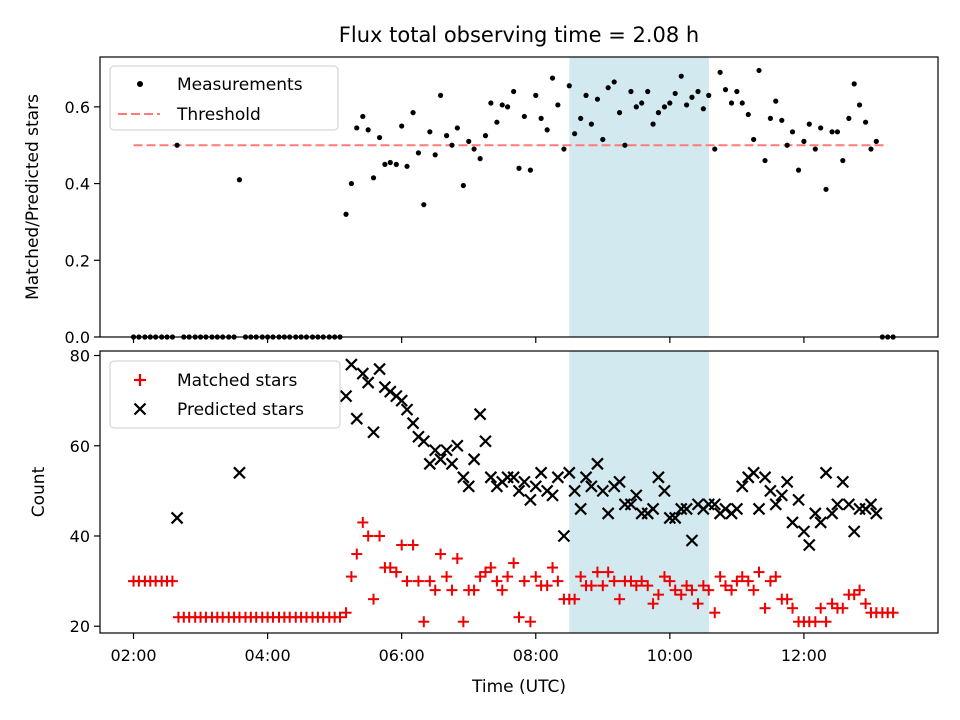 Image resolution: width=960 pixels, height=720 pixels. Describe the element at coordinates (140, 84) in the screenshot. I see `legend-measurements-marker` at that location.